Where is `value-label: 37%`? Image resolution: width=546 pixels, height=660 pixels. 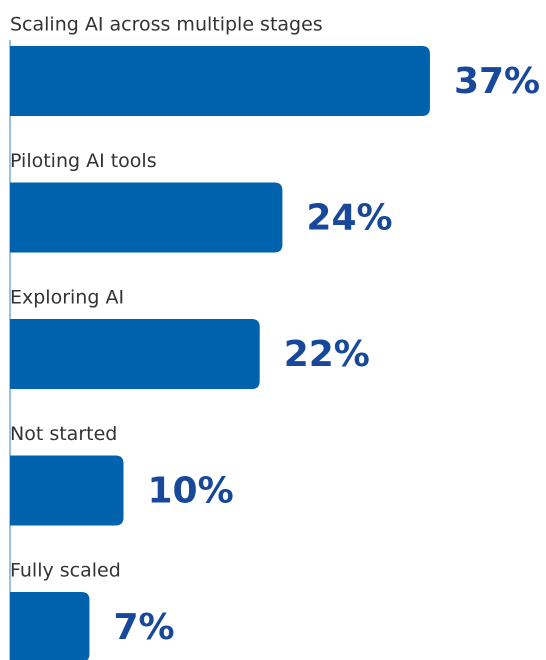 value-label: 37% is located at coordinates (497, 81).